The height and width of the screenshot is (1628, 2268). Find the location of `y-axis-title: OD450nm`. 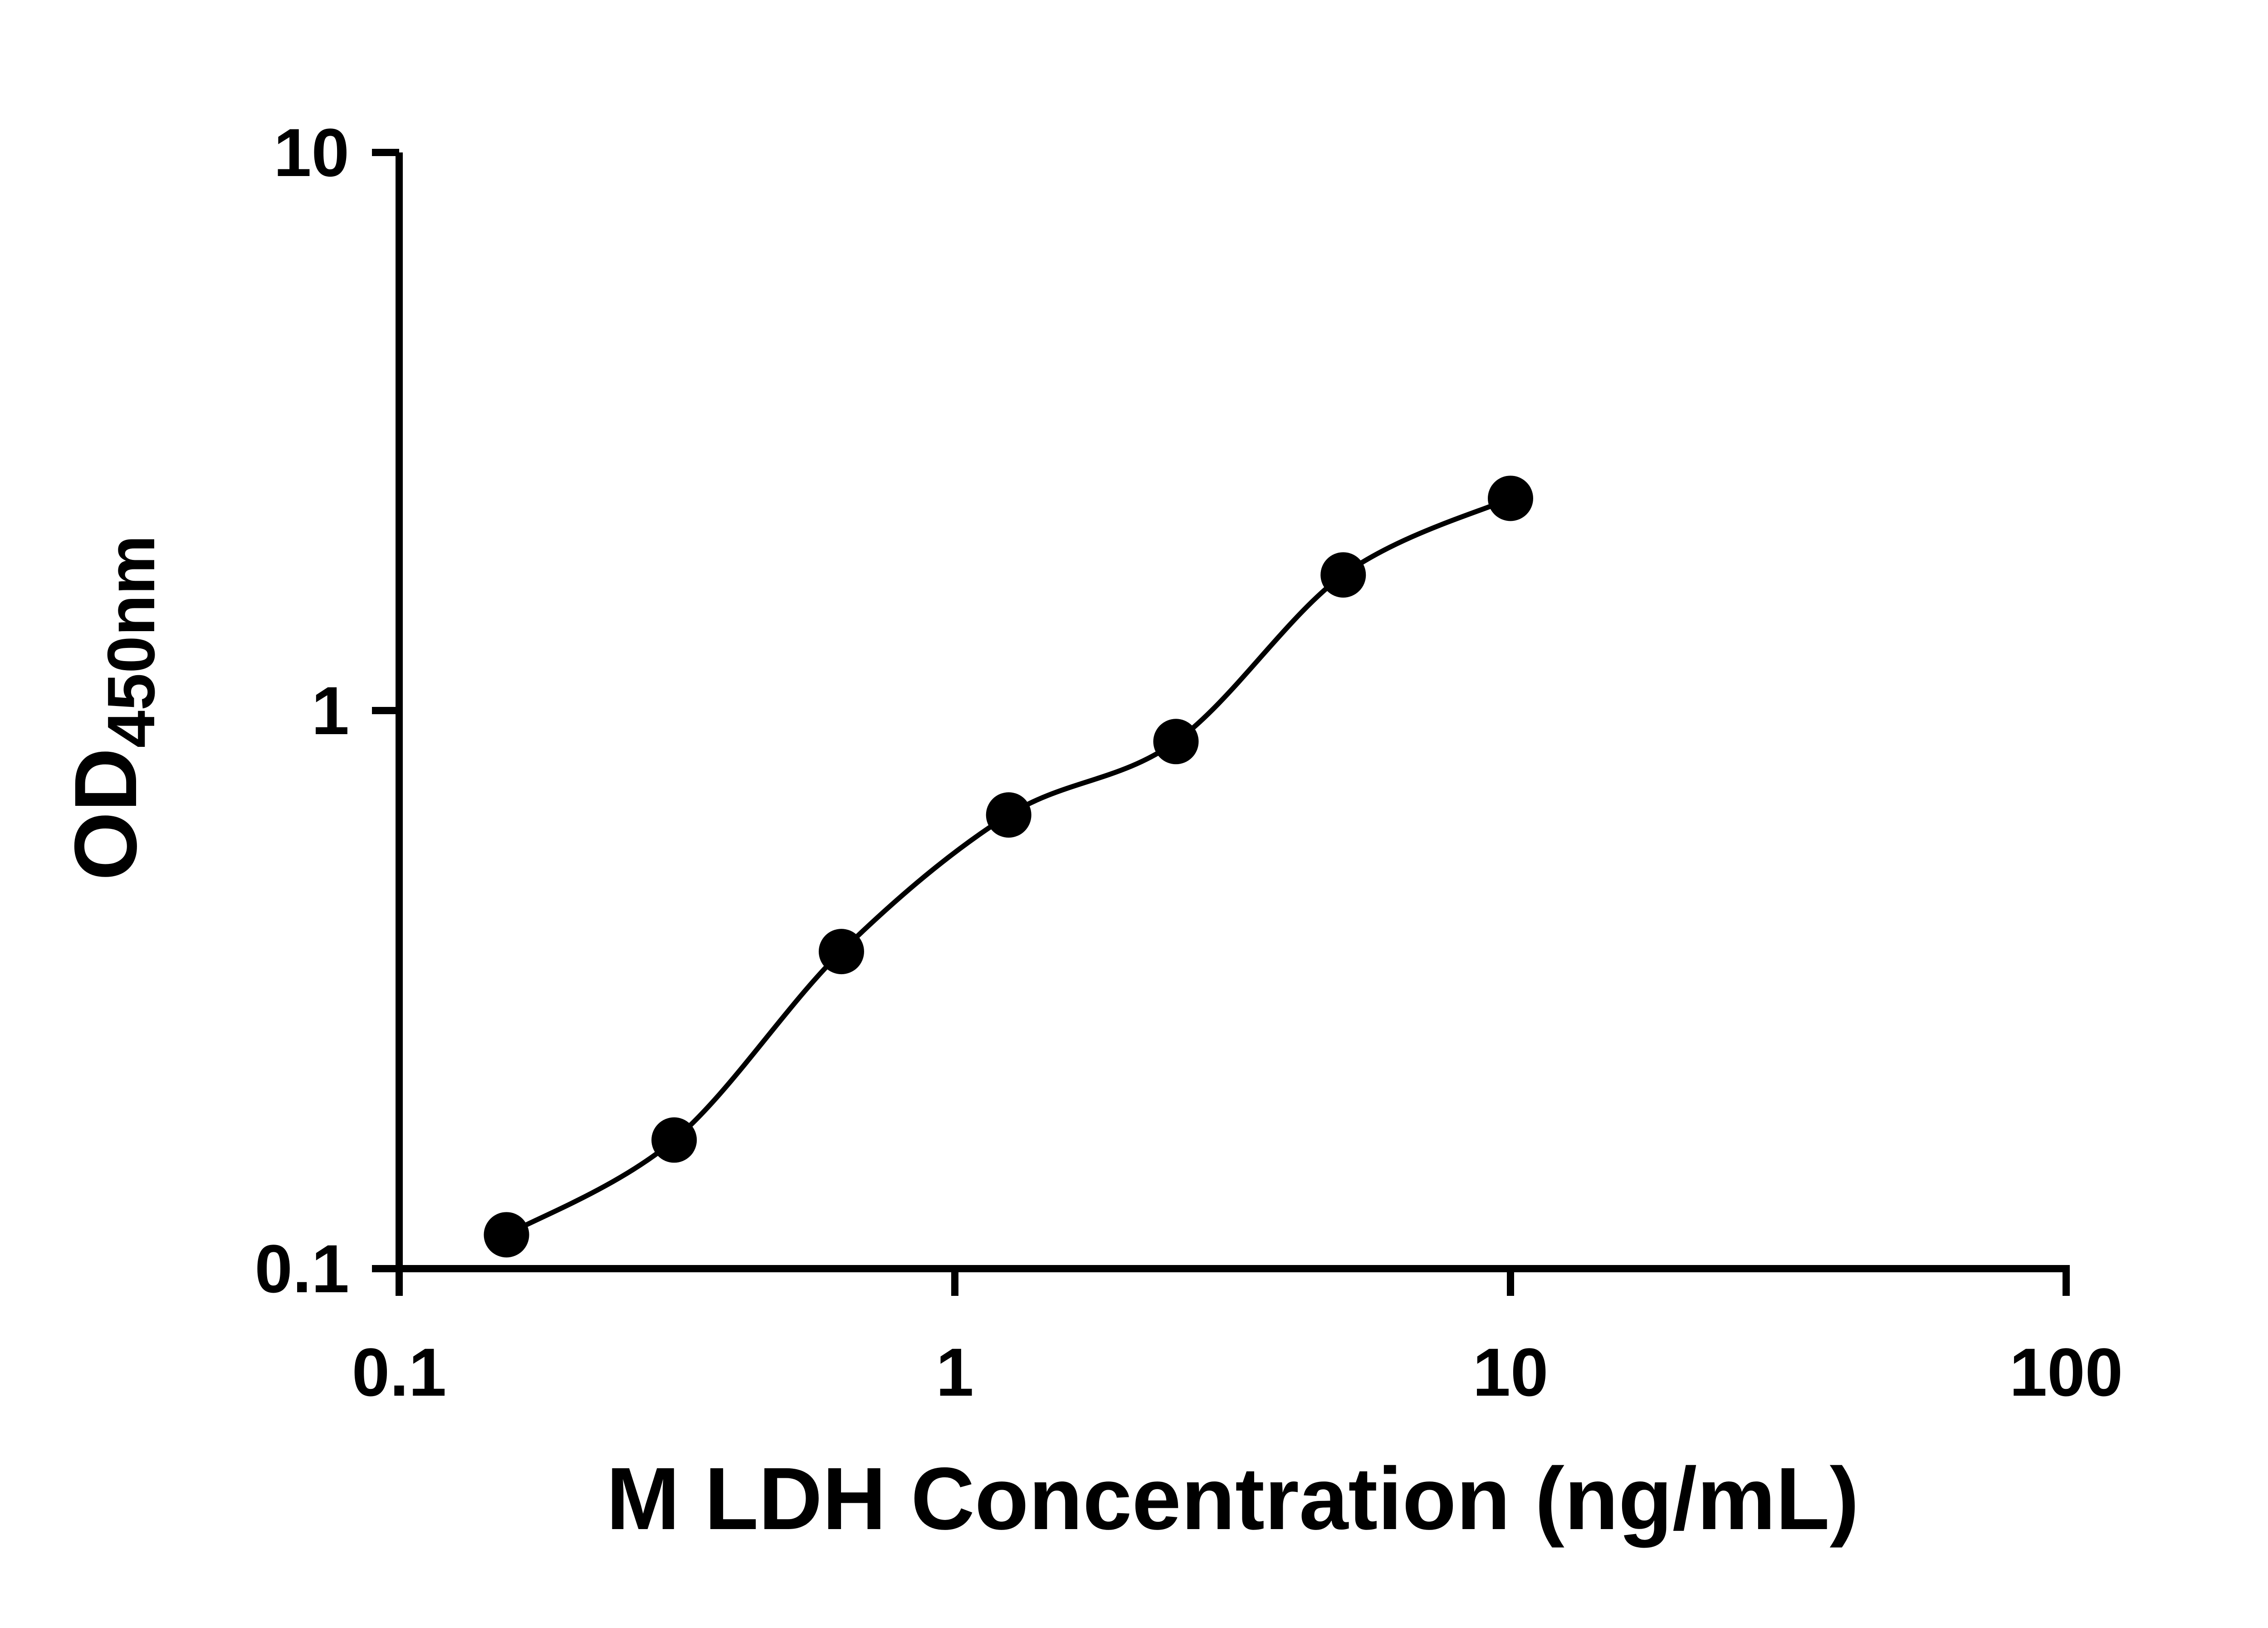

y-axis-title: OD450nm is located at coordinates (113, 707).